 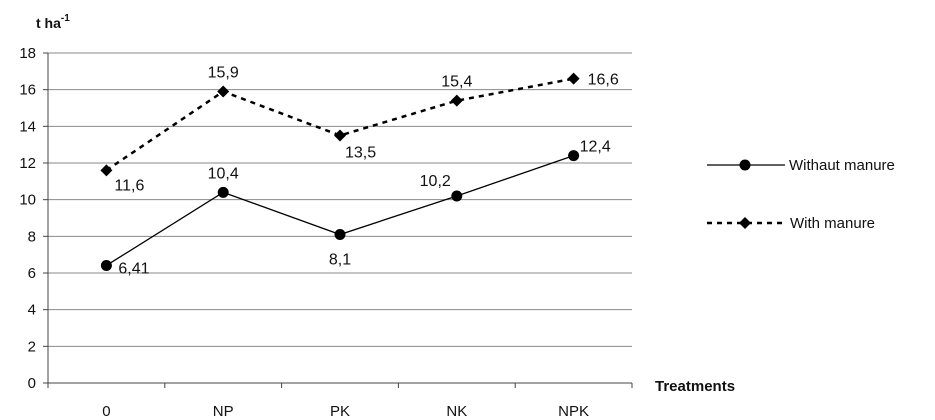 What do you see at coordinates (27, 163) in the screenshot?
I see `y-tick-label: 12` at bounding box center [27, 163].